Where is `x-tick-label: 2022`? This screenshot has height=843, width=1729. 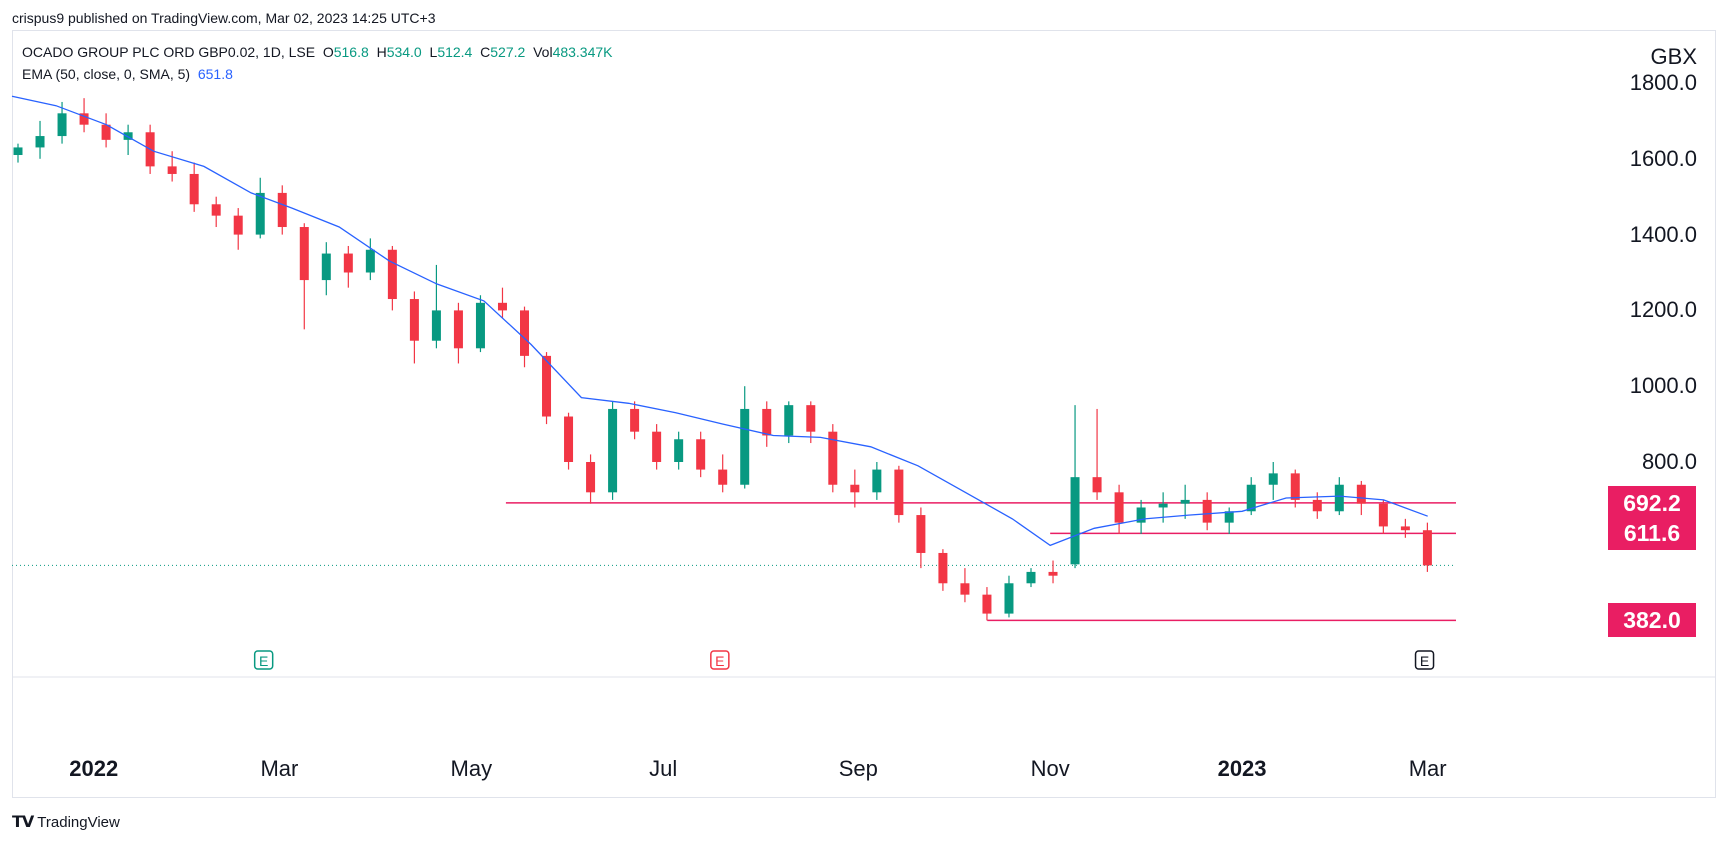 x-tick-label: 2022 is located at coordinates (94, 768).